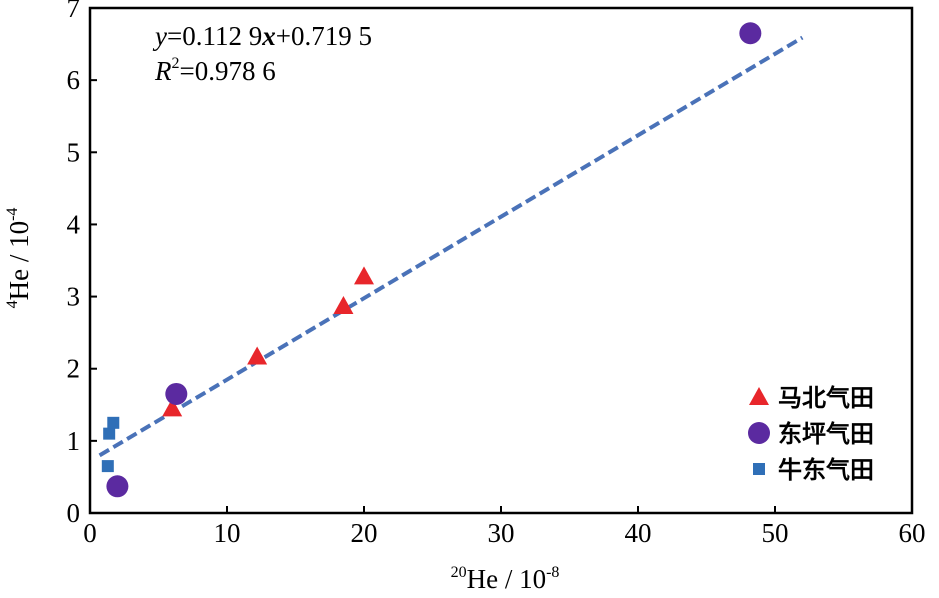  What do you see at coordinates (775, 533) in the screenshot?
I see `x-tick-label: 50` at bounding box center [775, 533].